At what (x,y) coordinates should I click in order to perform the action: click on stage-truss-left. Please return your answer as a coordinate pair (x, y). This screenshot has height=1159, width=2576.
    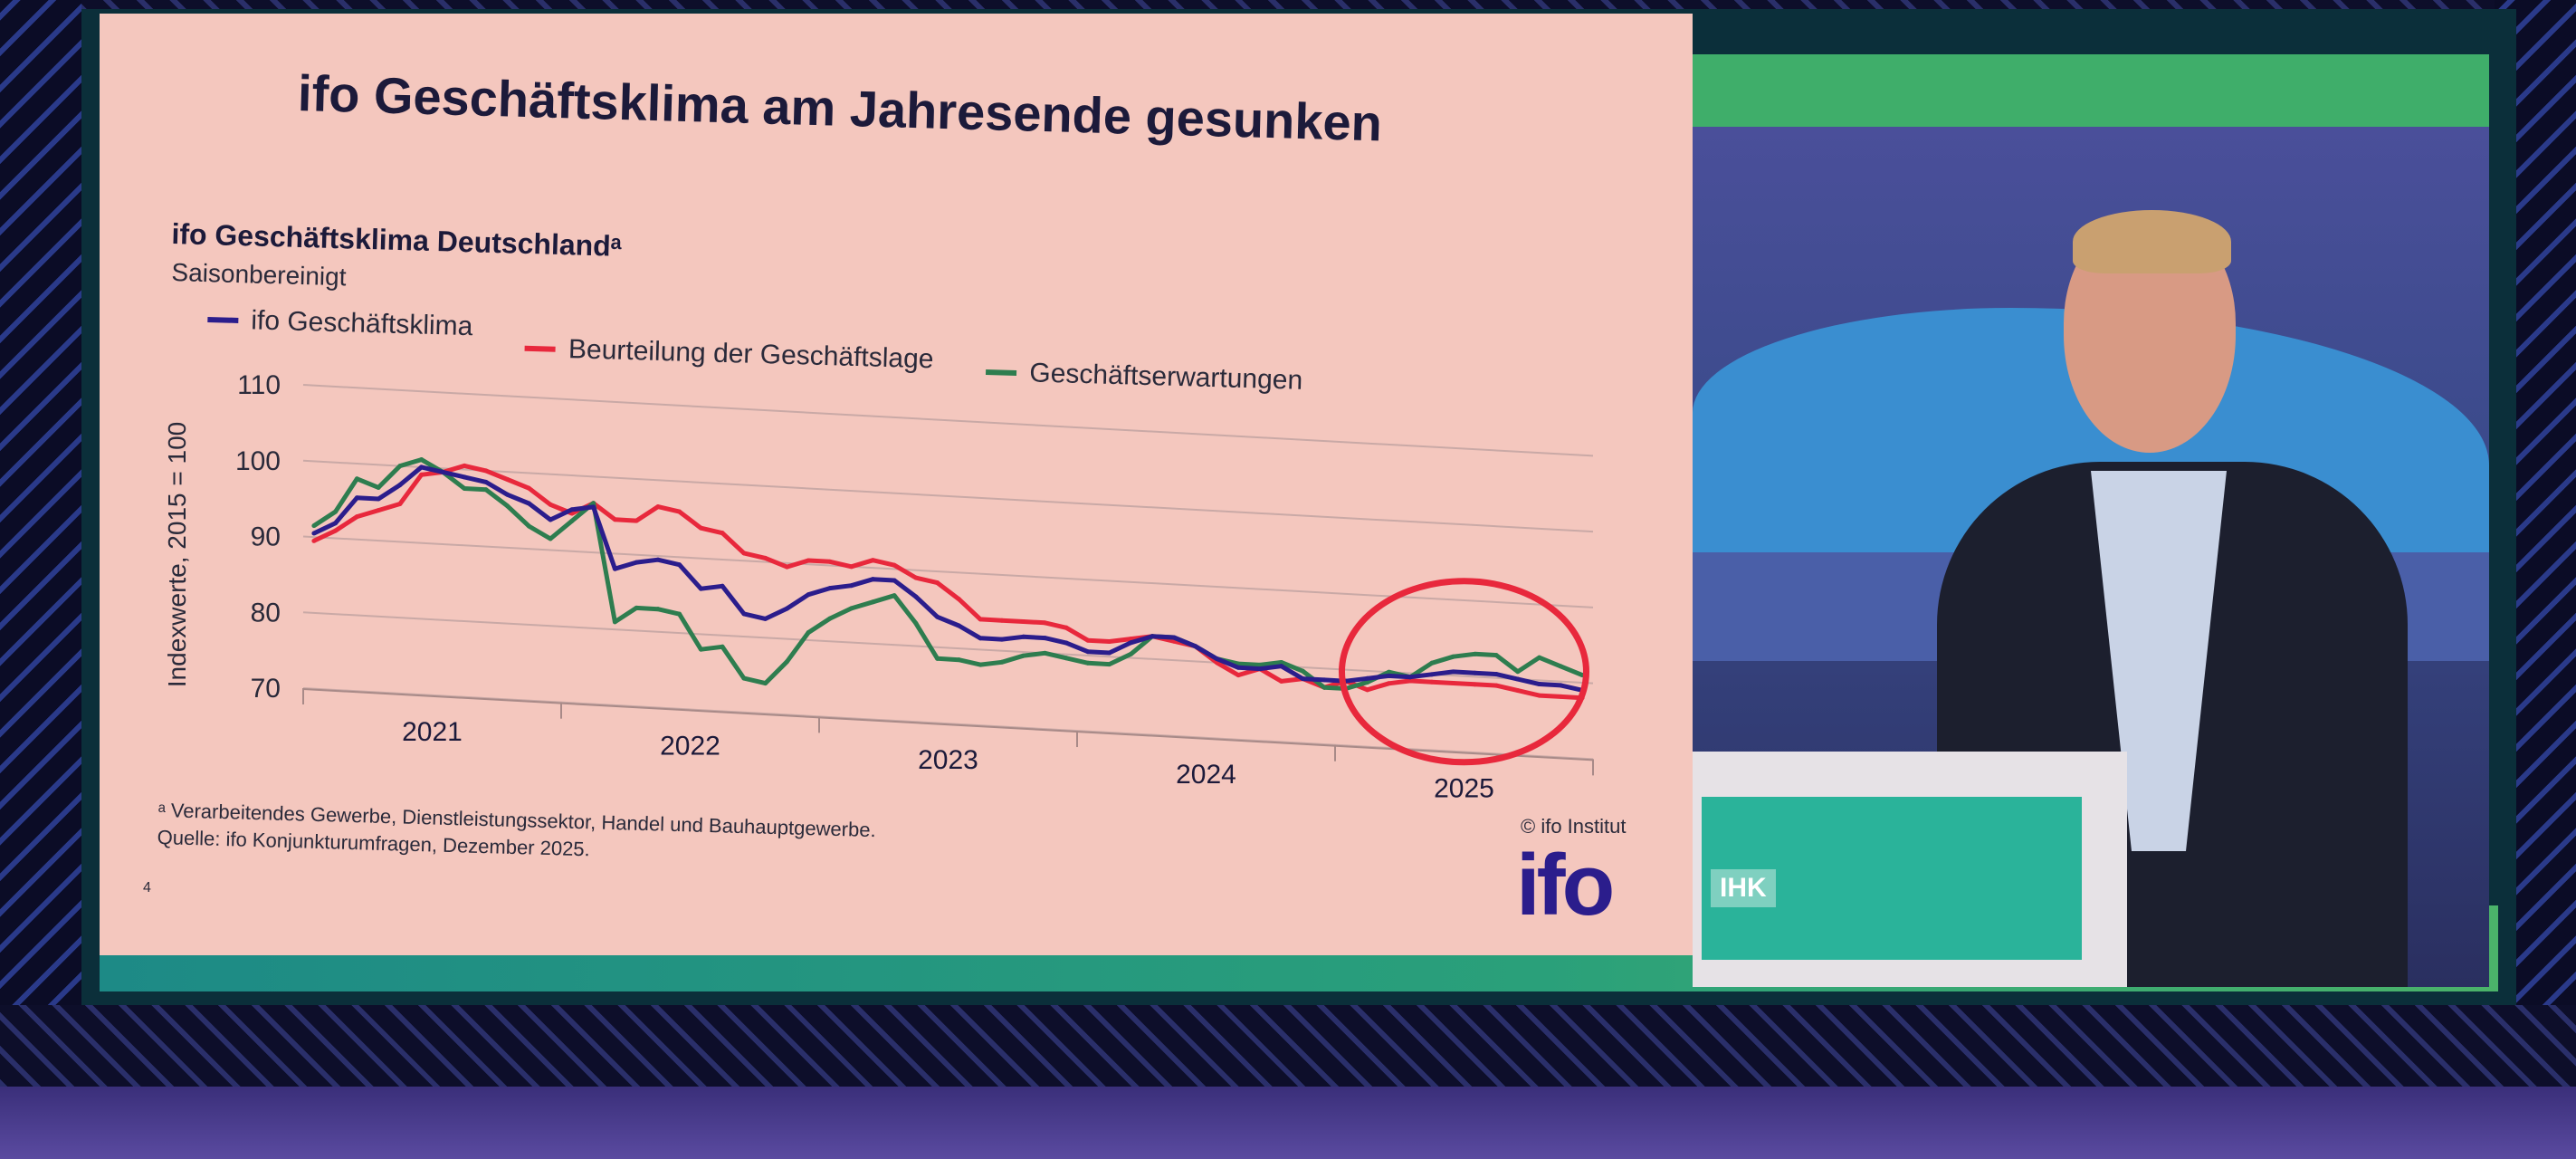
    Looking at the image, I should click on (41, 544).